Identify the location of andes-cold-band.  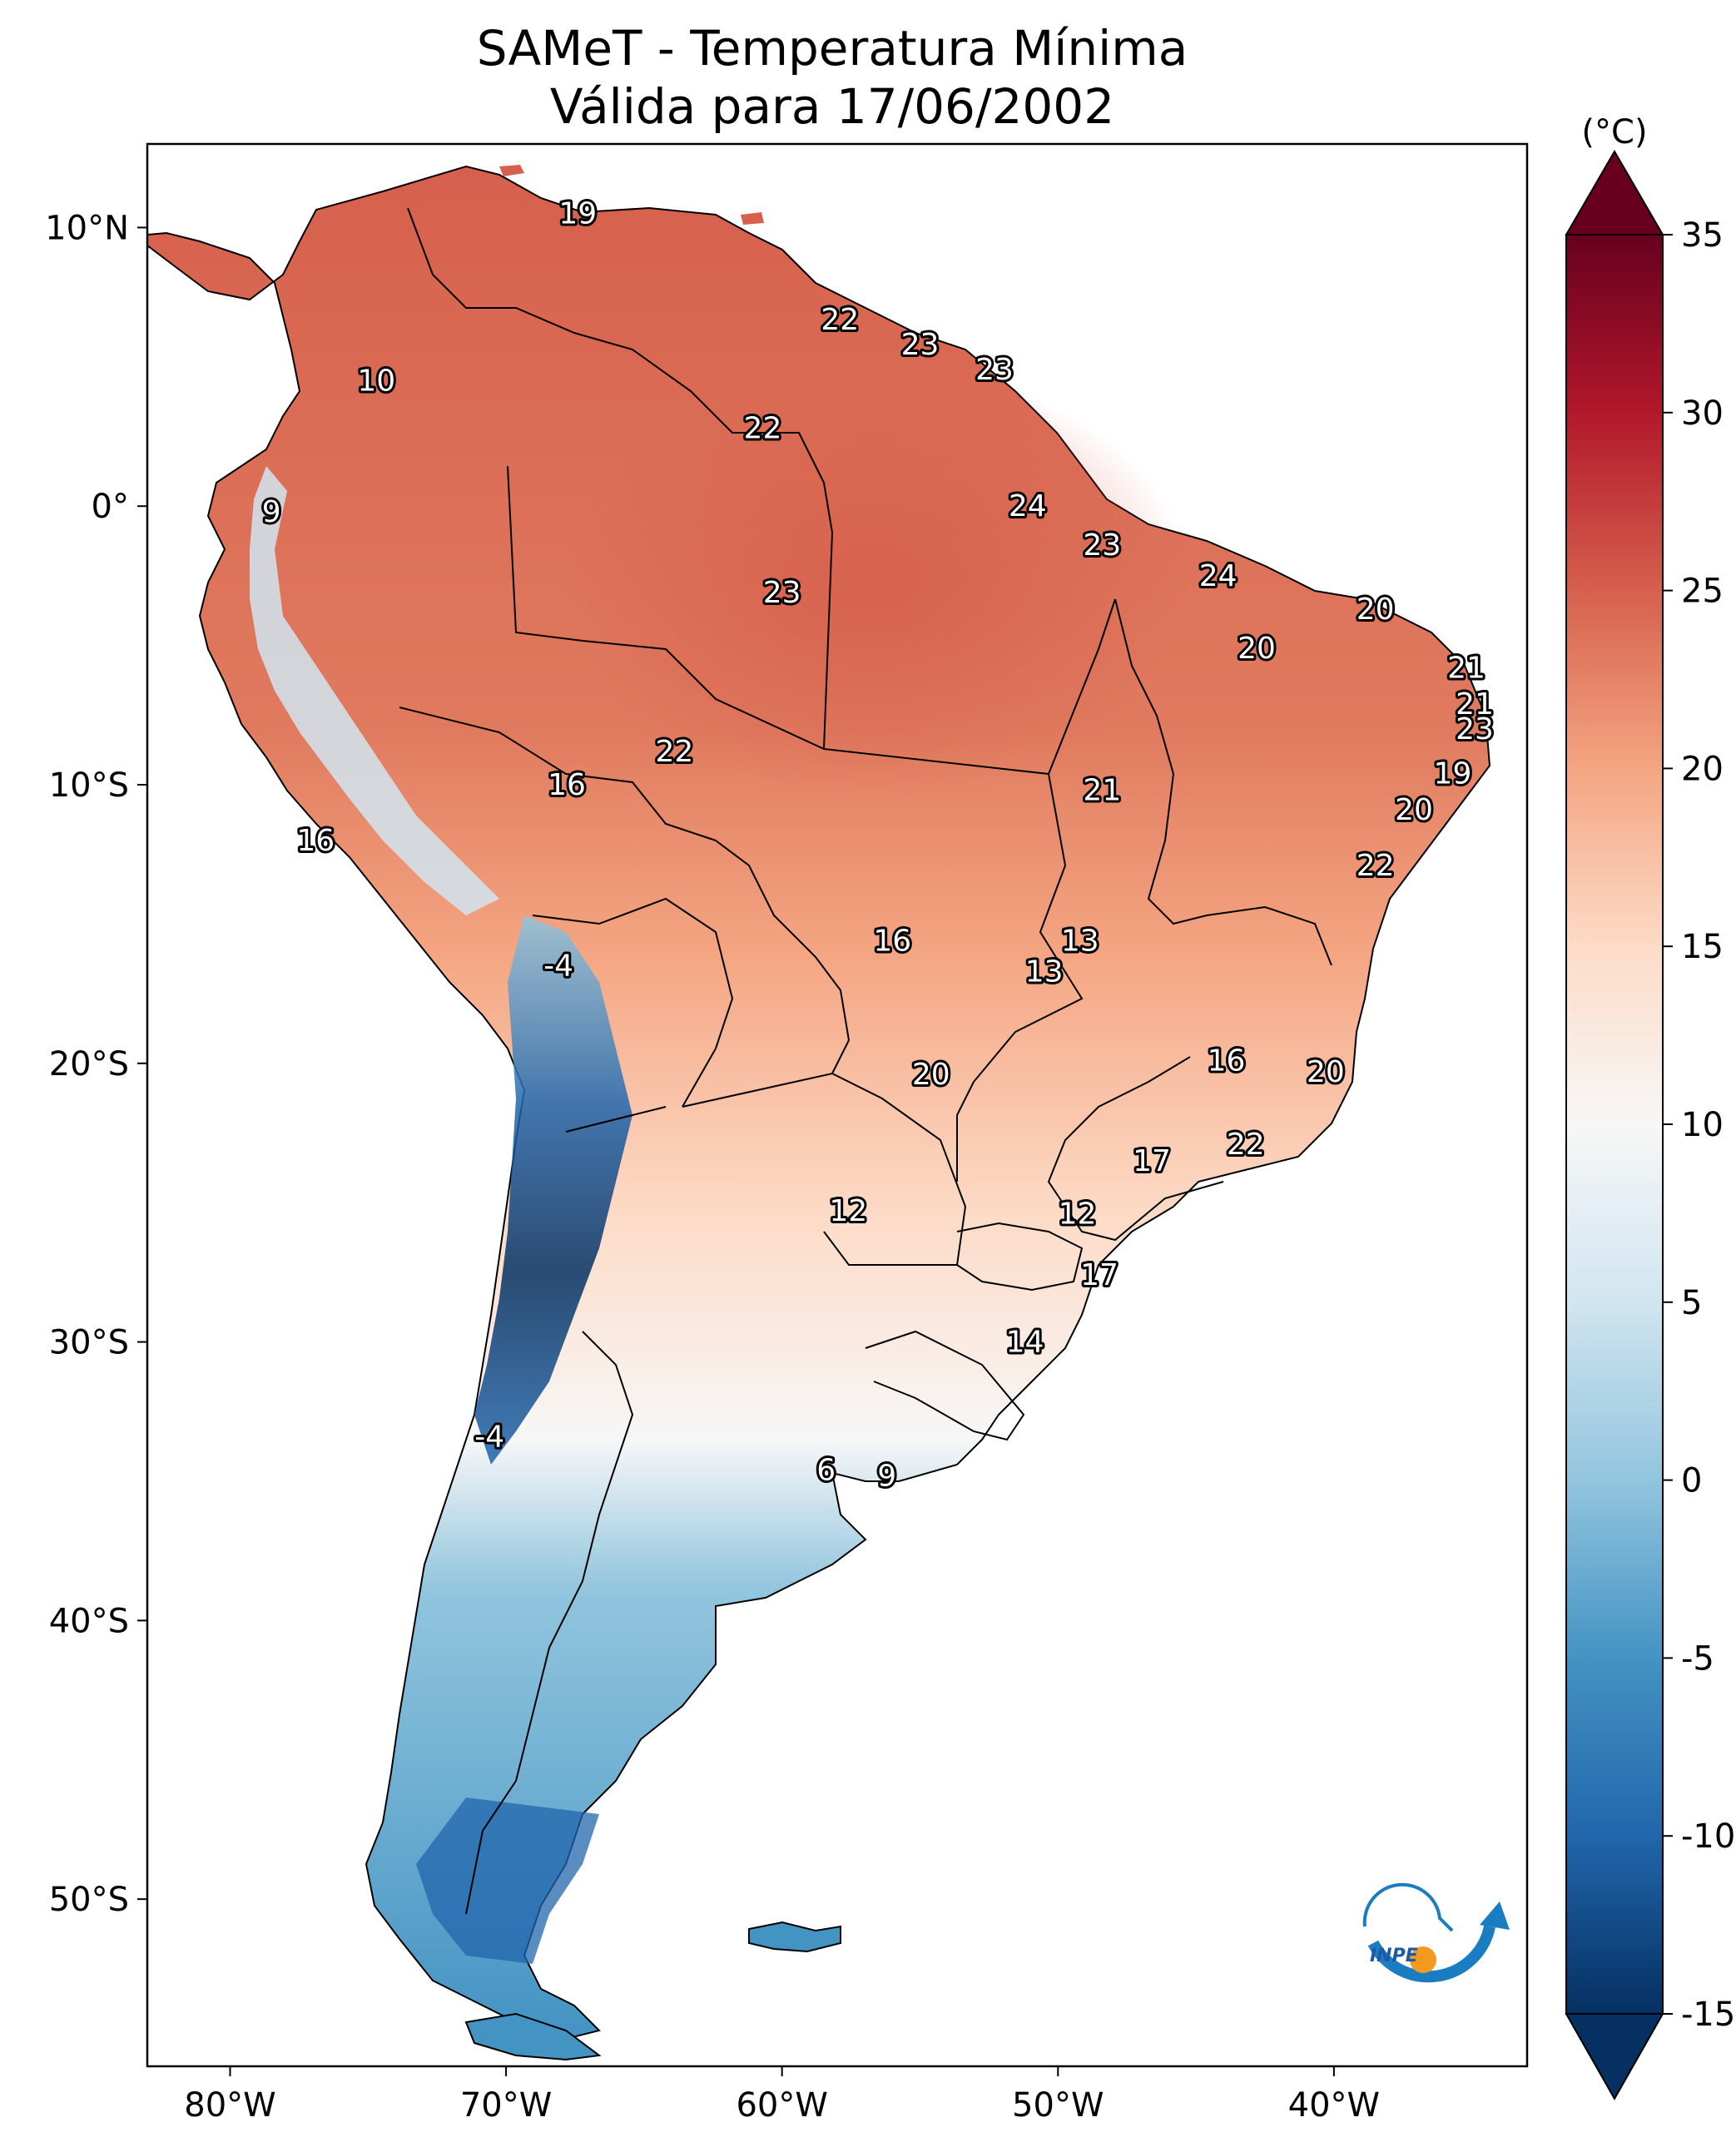
(553, 1190).